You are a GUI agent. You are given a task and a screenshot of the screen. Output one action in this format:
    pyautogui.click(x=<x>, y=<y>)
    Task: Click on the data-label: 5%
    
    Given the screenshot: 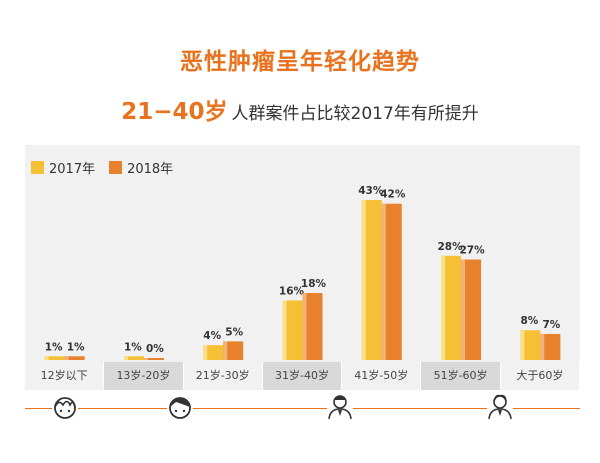 What is the action you would take?
    pyautogui.click(x=234, y=332)
    